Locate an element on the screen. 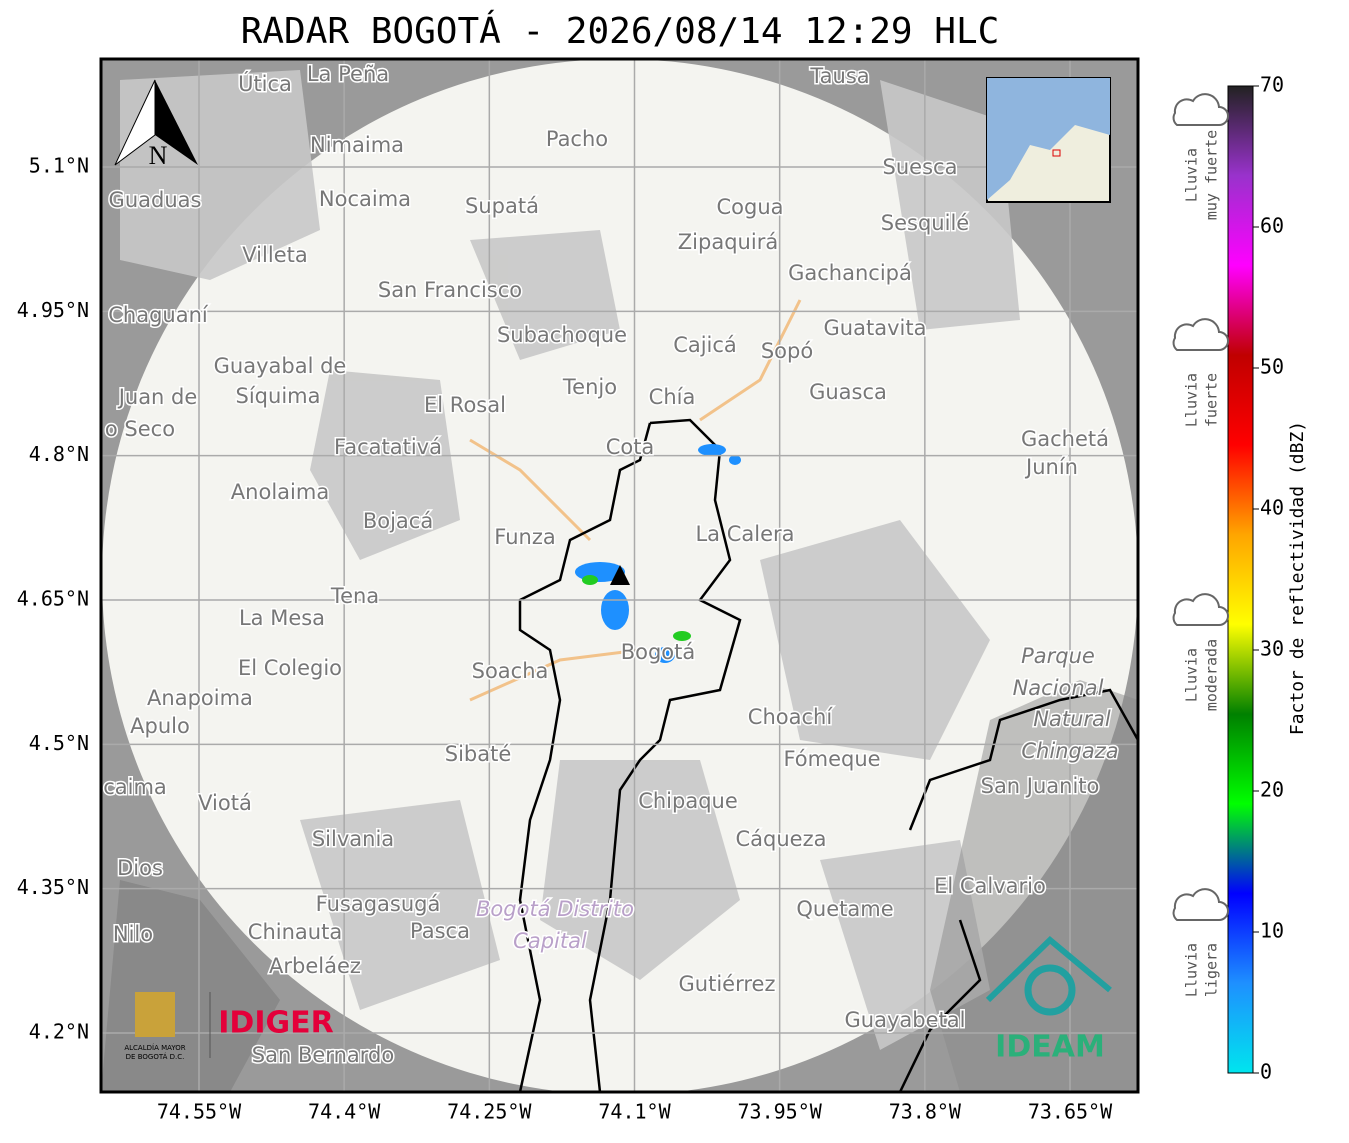  place-label: Choachí is located at coordinates (791, 717).